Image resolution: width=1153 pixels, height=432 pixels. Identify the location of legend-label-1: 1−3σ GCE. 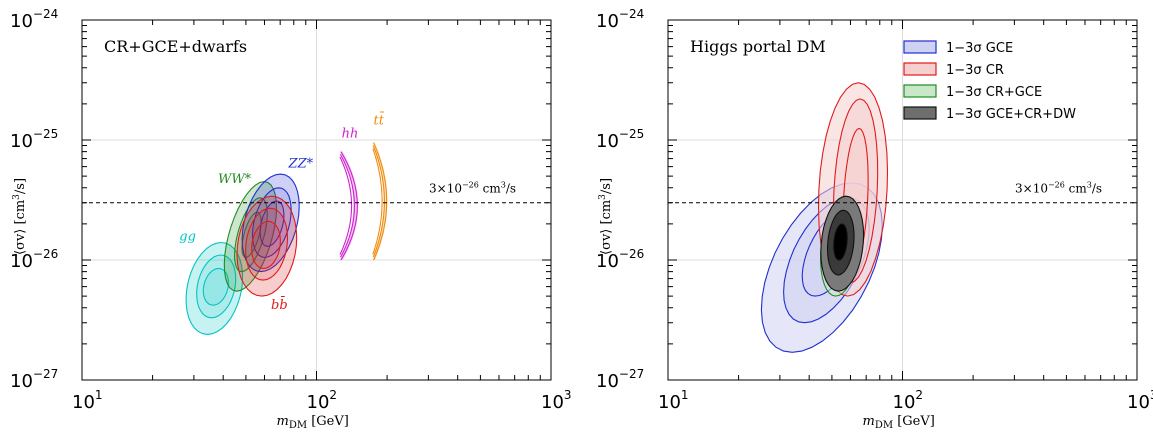
(979, 48).